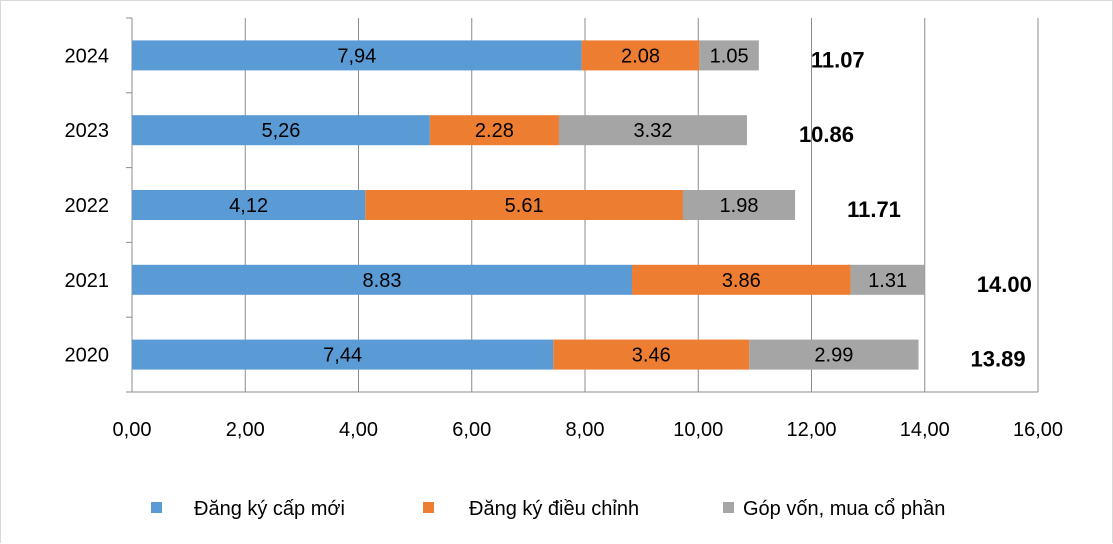 The width and height of the screenshot is (1113, 544). I want to click on bar-value-label: 2.28, so click(494, 131).